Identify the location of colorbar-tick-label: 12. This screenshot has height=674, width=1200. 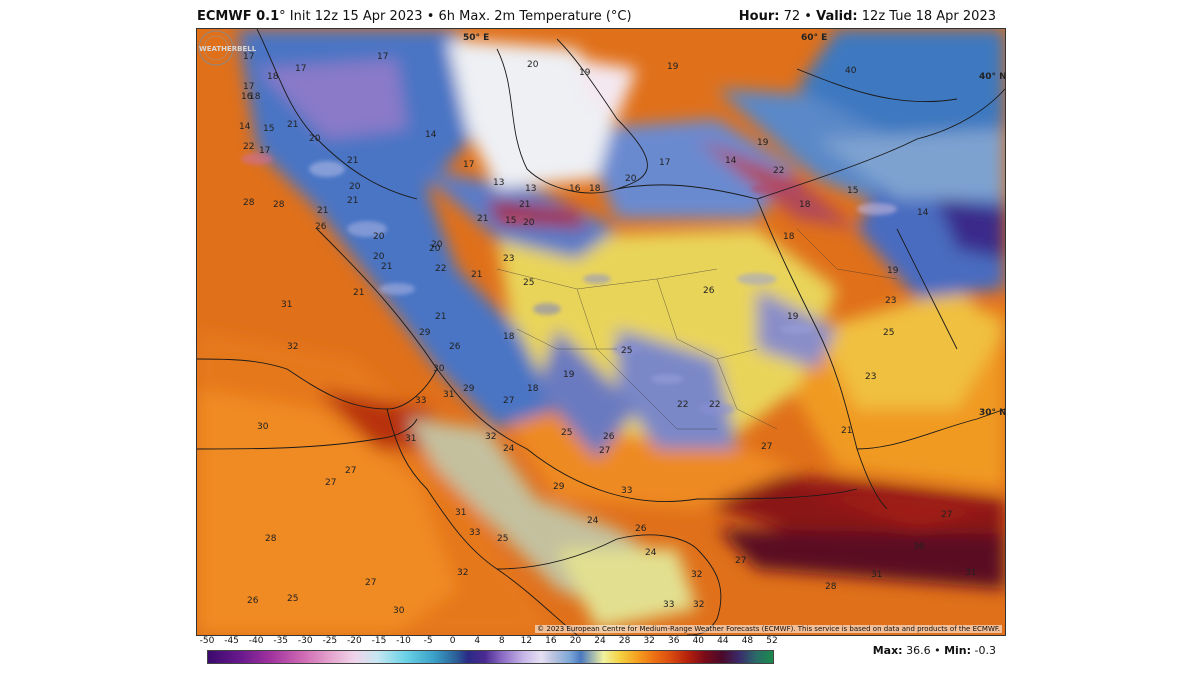
(526, 641).